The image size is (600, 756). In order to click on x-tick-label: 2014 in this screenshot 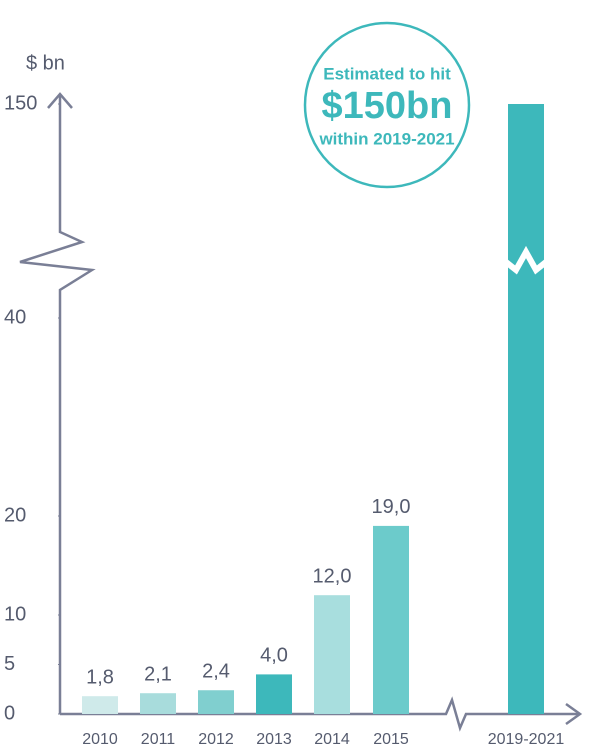, I will do `click(332, 739)`.